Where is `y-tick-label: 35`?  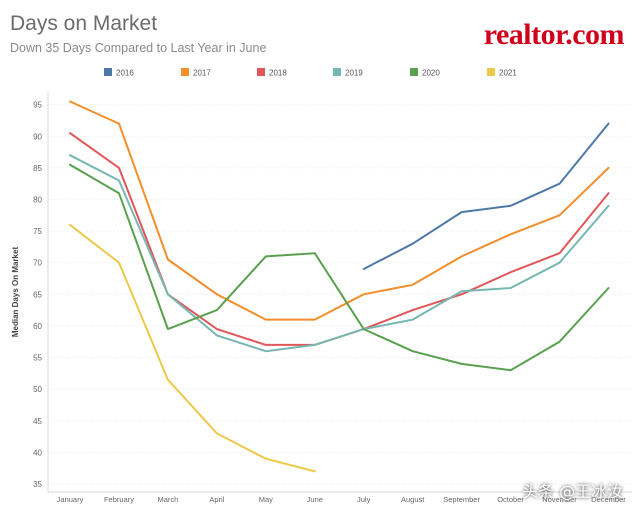
y-tick-label: 35 is located at coordinates (37, 484).